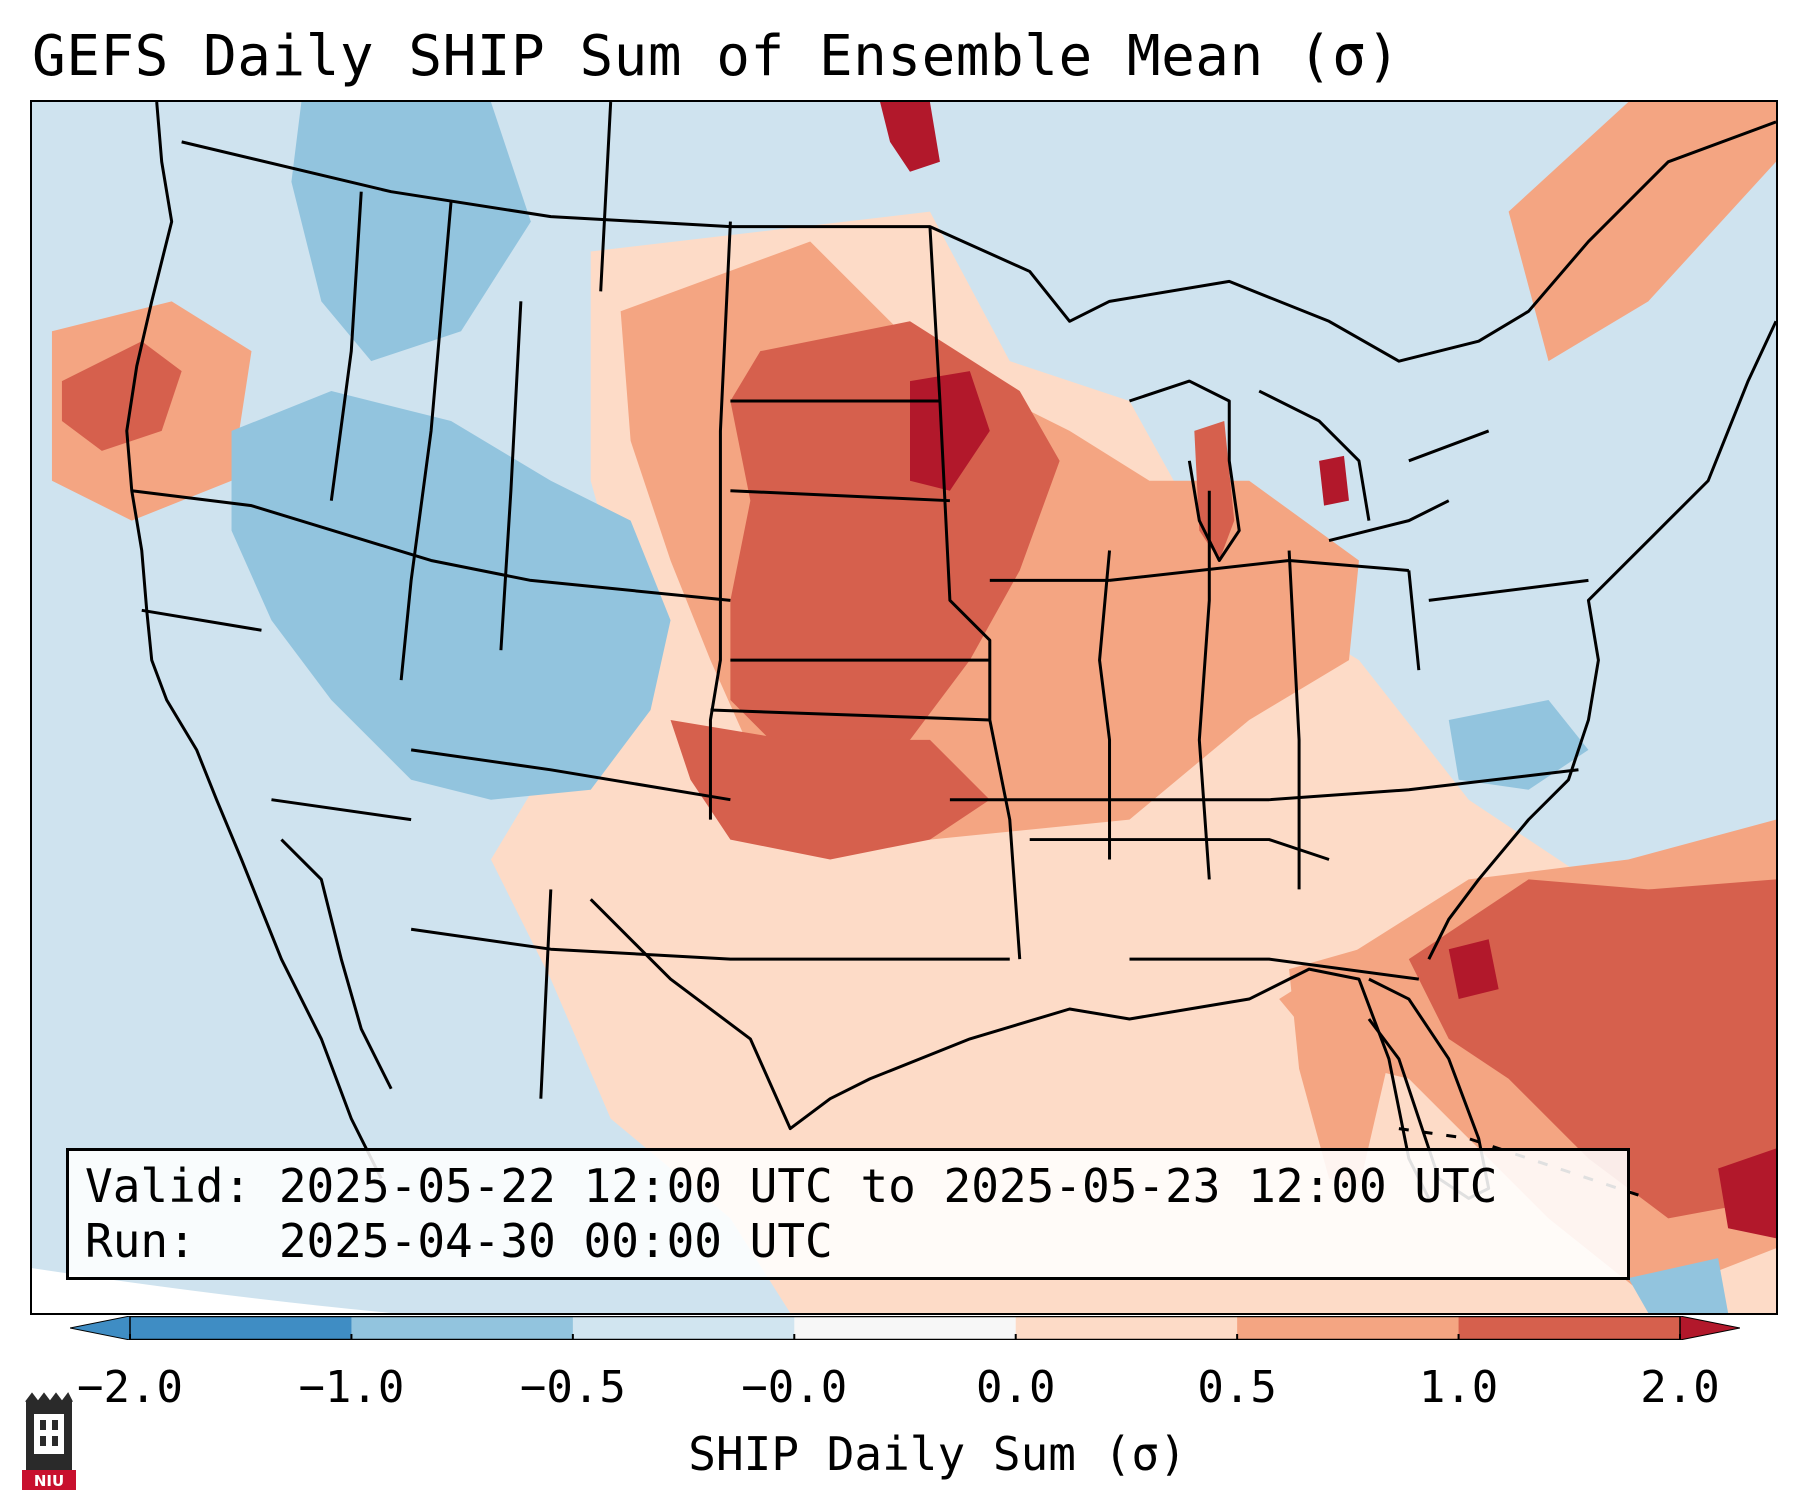 The width and height of the screenshot is (1803, 1506). I want to click on field-extreme-warm-ga-coast, so click(1473, 969).